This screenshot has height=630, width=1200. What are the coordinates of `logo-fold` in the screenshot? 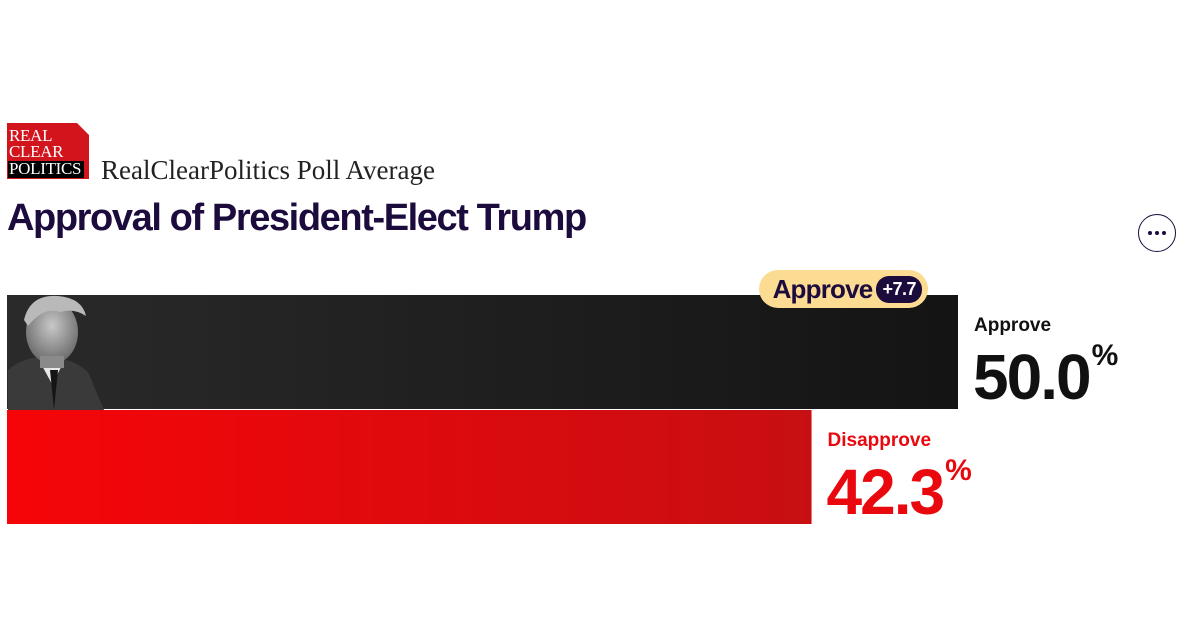 It's located at (83, 129).